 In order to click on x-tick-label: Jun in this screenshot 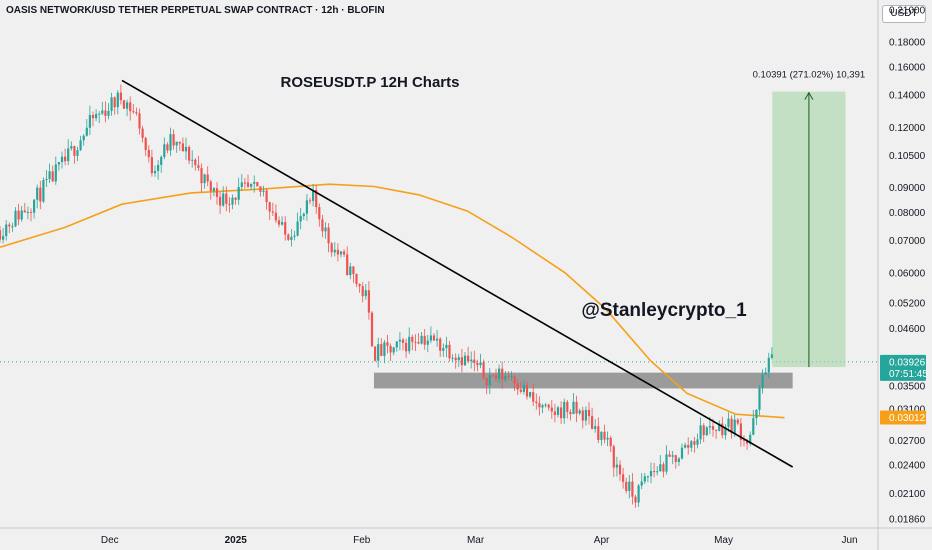, I will do `click(849, 540)`.